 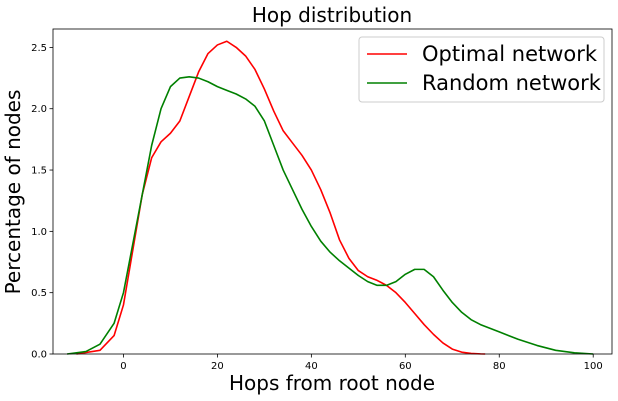 I want to click on x-tick-label: 40, so click(x=311, y=366).